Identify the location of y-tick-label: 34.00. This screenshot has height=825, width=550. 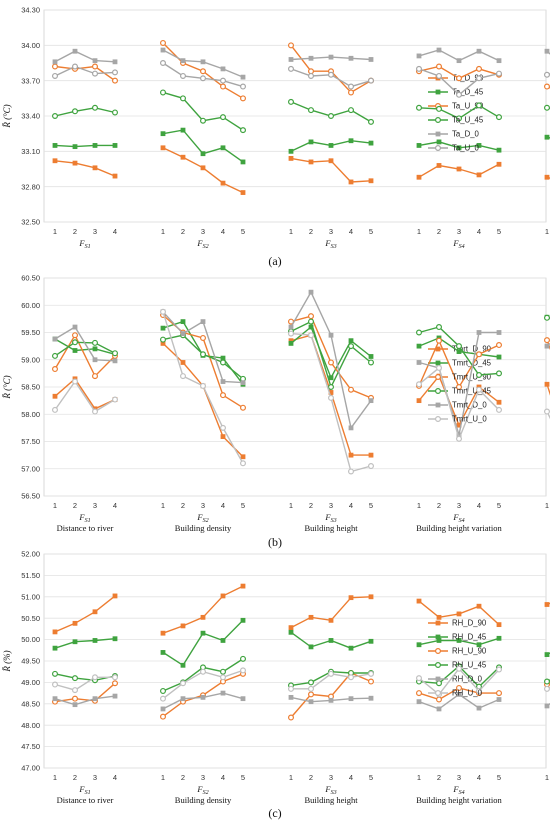
(30, 45).